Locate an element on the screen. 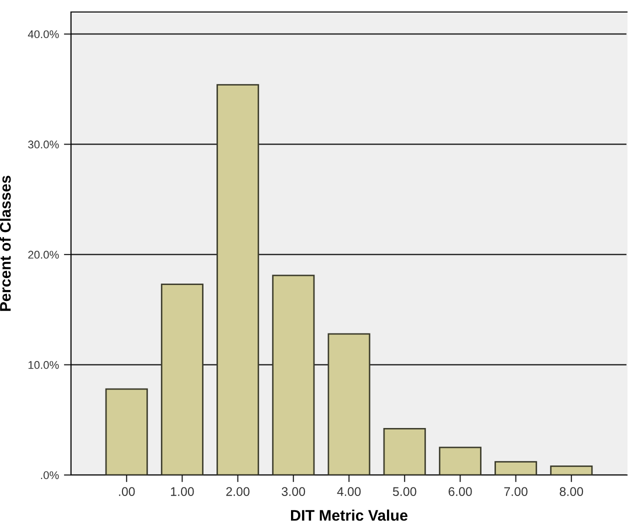 The image size is (629, 529). x-tick-label: 4.00 is located at coordinates (349, 491).